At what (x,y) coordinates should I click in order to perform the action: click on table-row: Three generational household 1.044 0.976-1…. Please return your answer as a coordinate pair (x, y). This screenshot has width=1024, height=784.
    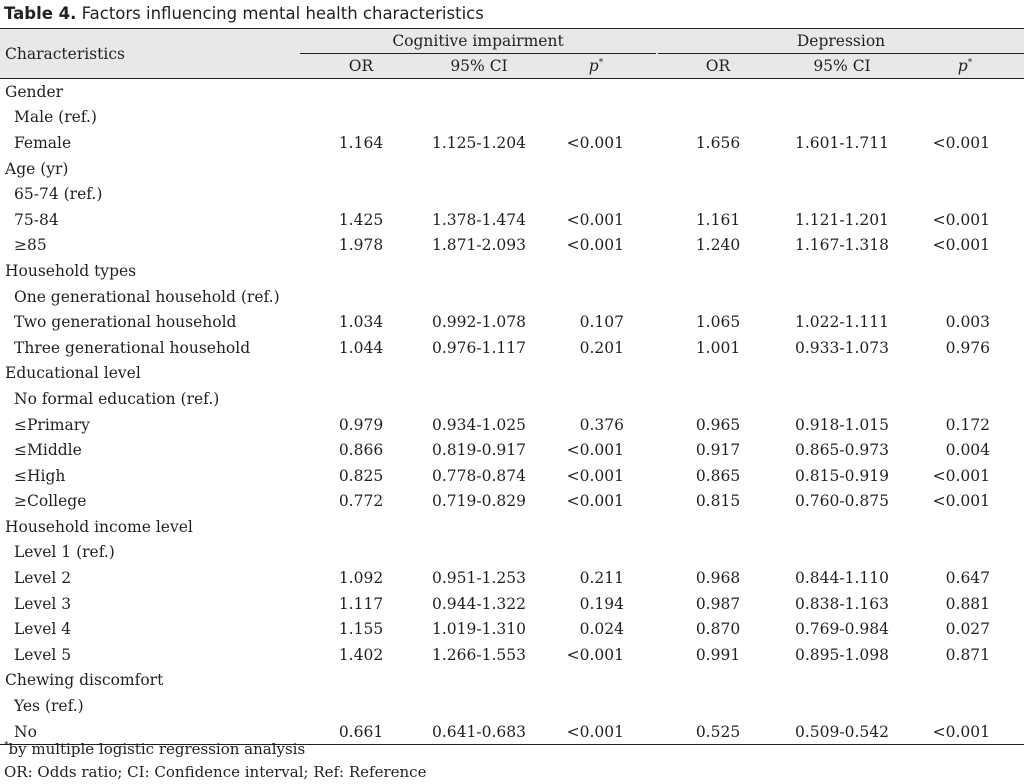
    Looking at the image, I should click on (512, 348).